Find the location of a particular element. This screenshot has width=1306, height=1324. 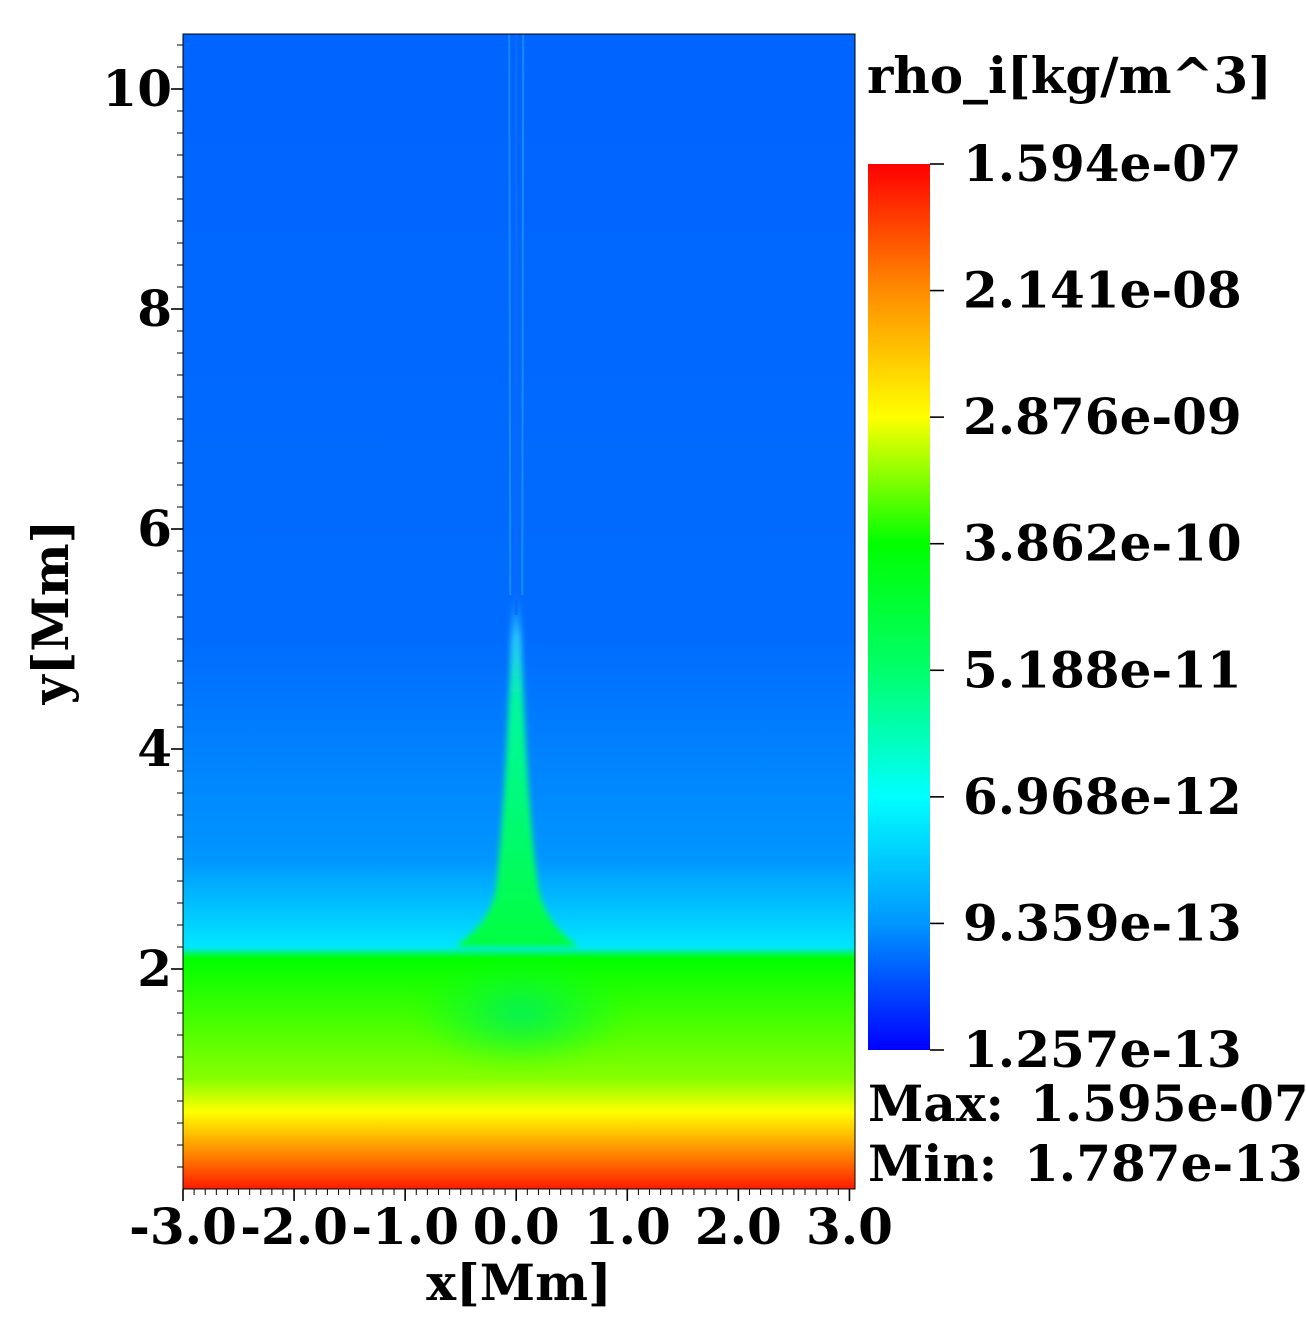

x-tick-label: -1.0 is located at coordinates (405, 1226).